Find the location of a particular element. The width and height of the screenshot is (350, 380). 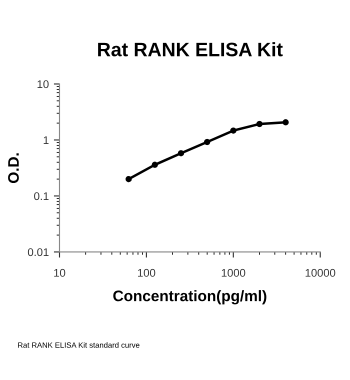

x-axis-title: Concentration(pg/ml) is located at coordinates (189, 297).